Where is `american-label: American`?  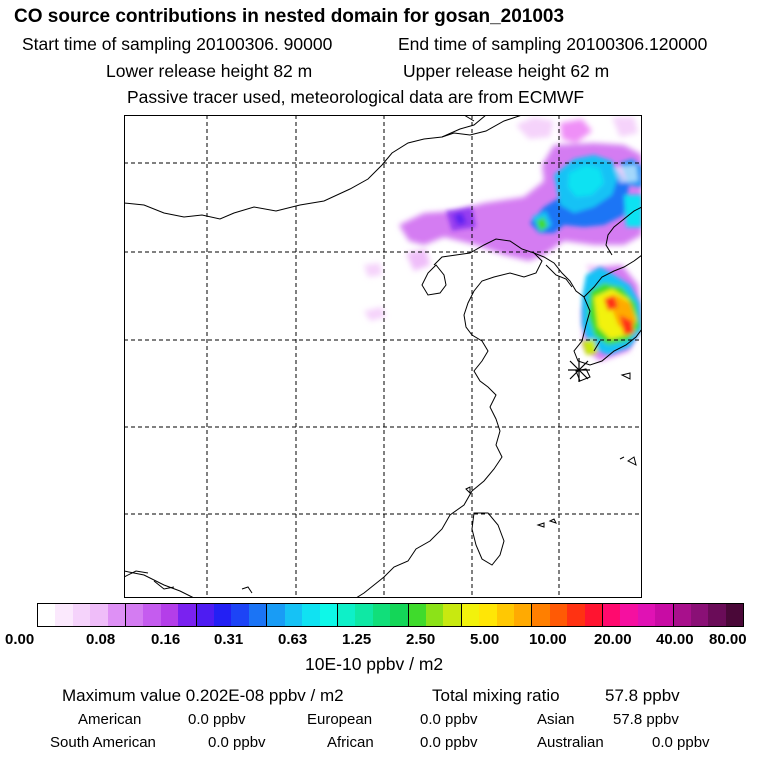
american-label: American is located at coordinates (110, 719).